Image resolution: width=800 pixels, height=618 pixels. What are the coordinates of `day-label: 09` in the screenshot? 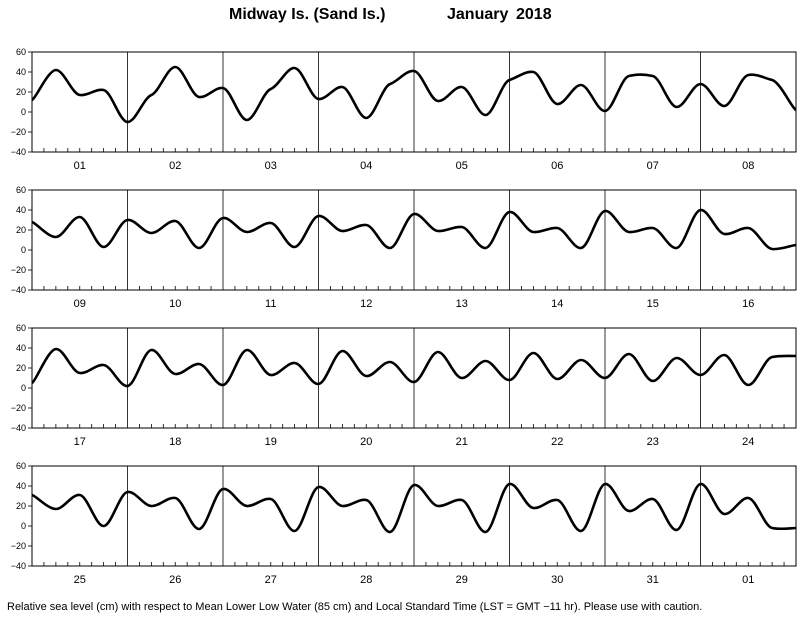 It's located at (80, 304).